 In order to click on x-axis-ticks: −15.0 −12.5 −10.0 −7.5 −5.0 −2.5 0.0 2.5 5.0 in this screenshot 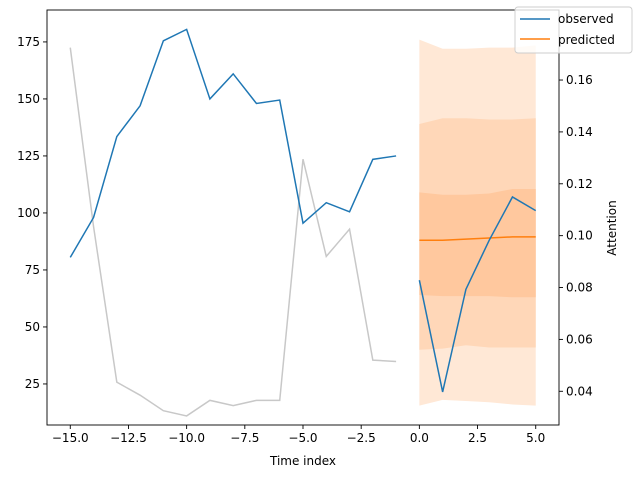, I will do `click(298, 435)`.